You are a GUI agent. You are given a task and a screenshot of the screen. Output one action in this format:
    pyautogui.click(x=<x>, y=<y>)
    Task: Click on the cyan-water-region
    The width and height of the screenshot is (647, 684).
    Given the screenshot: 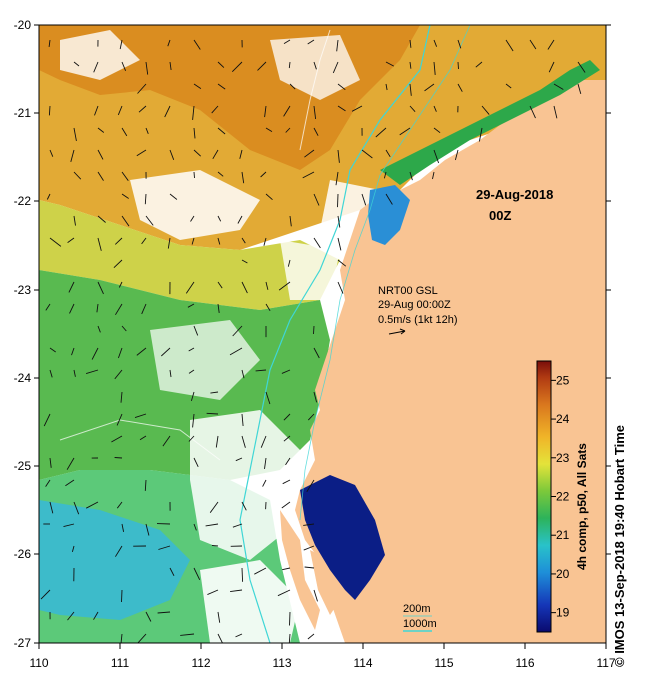 What is the action you would take?
    pyautogui.click(x=114, y=560)
    